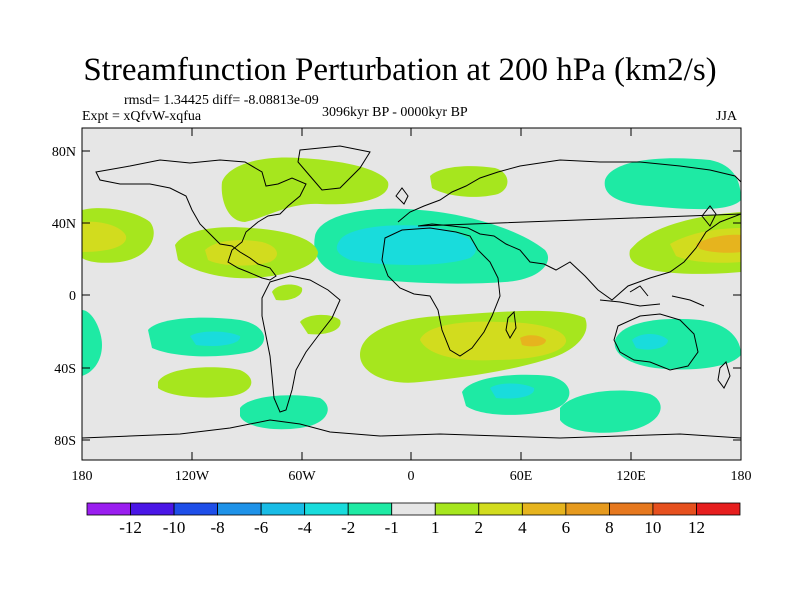  Describe the element at coordinates (287, 292) in the screenshot. I see `contour-positive-samerica-small` at that location.